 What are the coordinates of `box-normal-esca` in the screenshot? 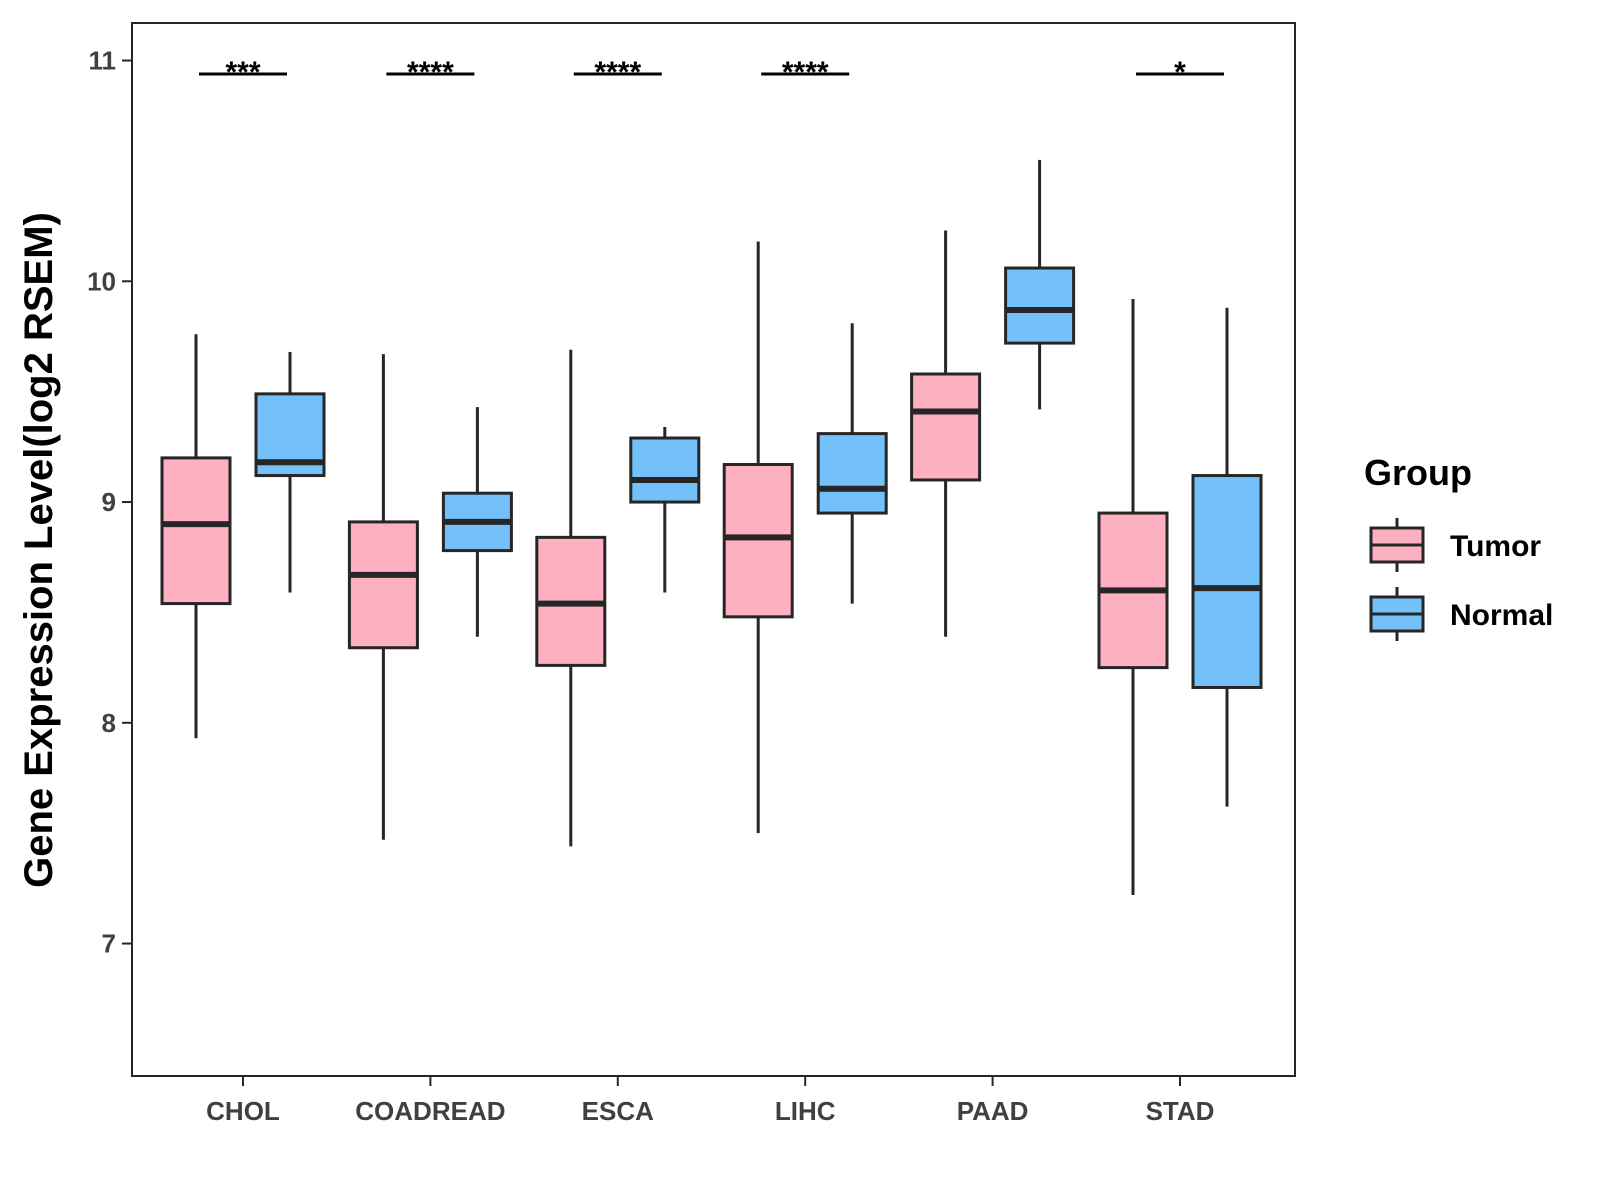 It's located at (665, 509).